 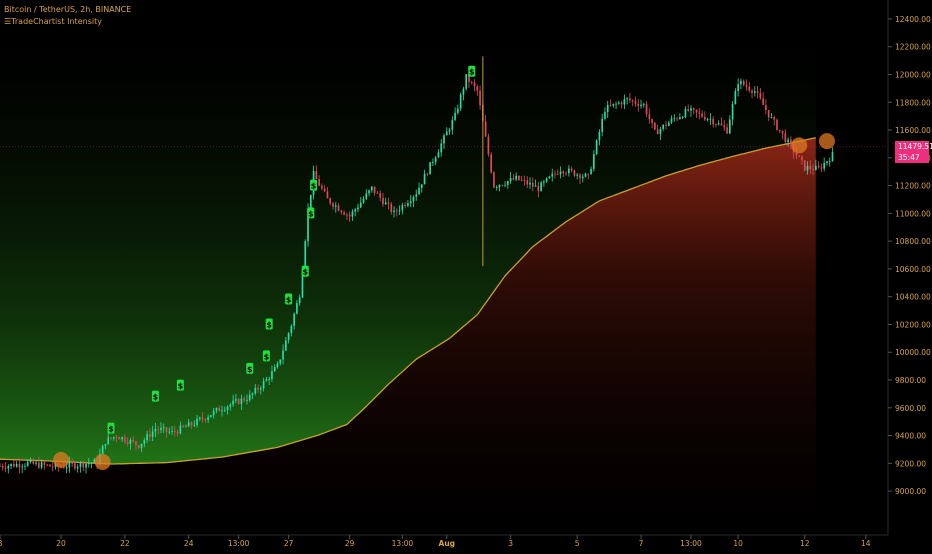 What do you see at coordinates (447, 543) in the screenshot?
I see `time-tick-label: Aug` at bounding box center [447, 543].